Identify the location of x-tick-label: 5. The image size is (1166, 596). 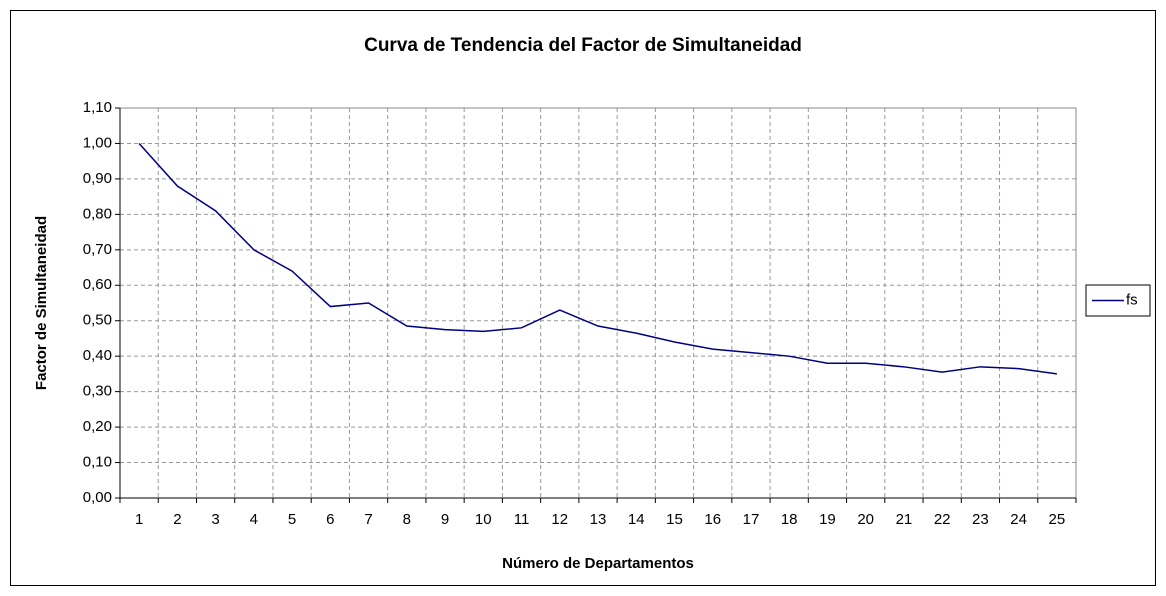
(292, 519).